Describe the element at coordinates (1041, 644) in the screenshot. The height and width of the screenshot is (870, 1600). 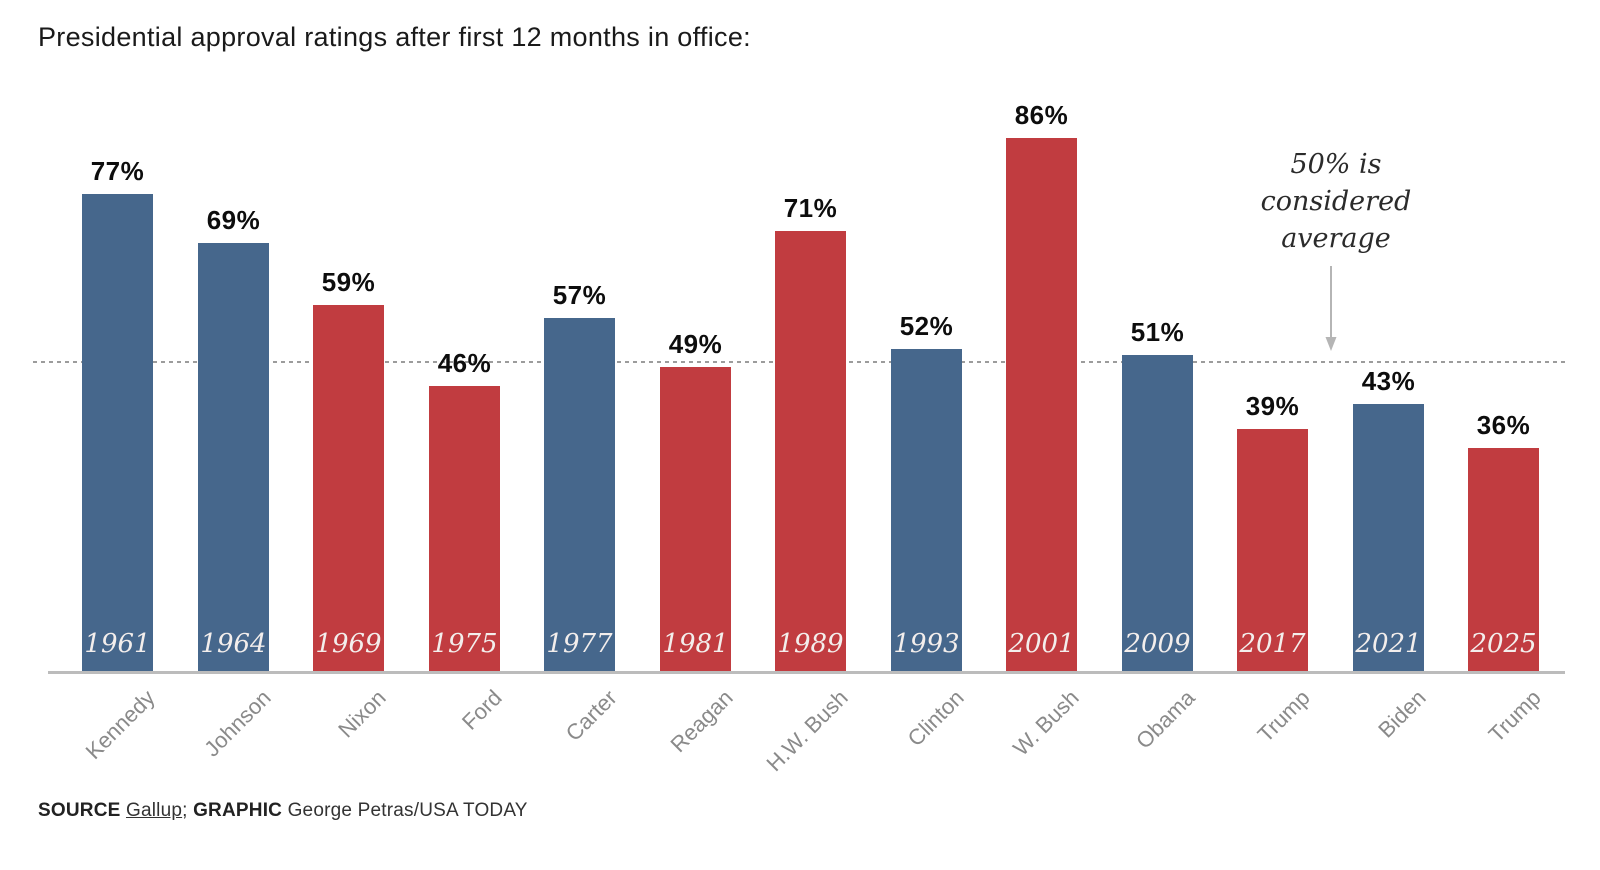
I see `bar-year-label-w-bush-2001: 2001` at that location.